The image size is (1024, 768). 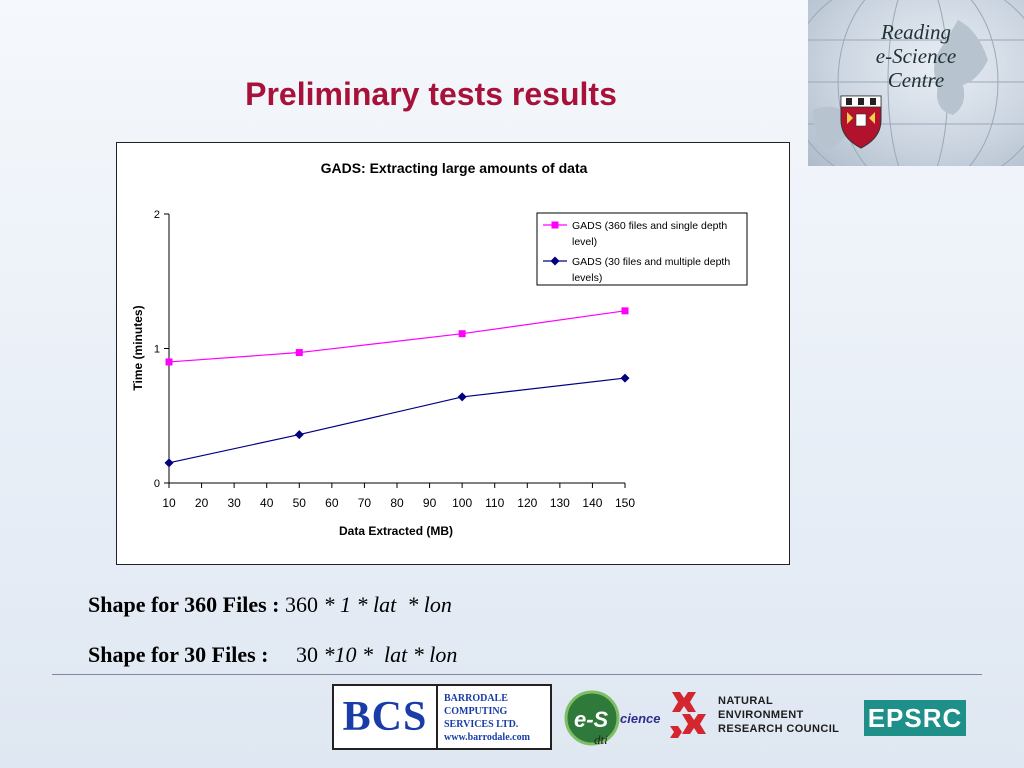 What do you see at coordinates (476, 698) in the screenshot?
I see `bcs-line-1: BARRODALE` at bounding box center [476, 698].